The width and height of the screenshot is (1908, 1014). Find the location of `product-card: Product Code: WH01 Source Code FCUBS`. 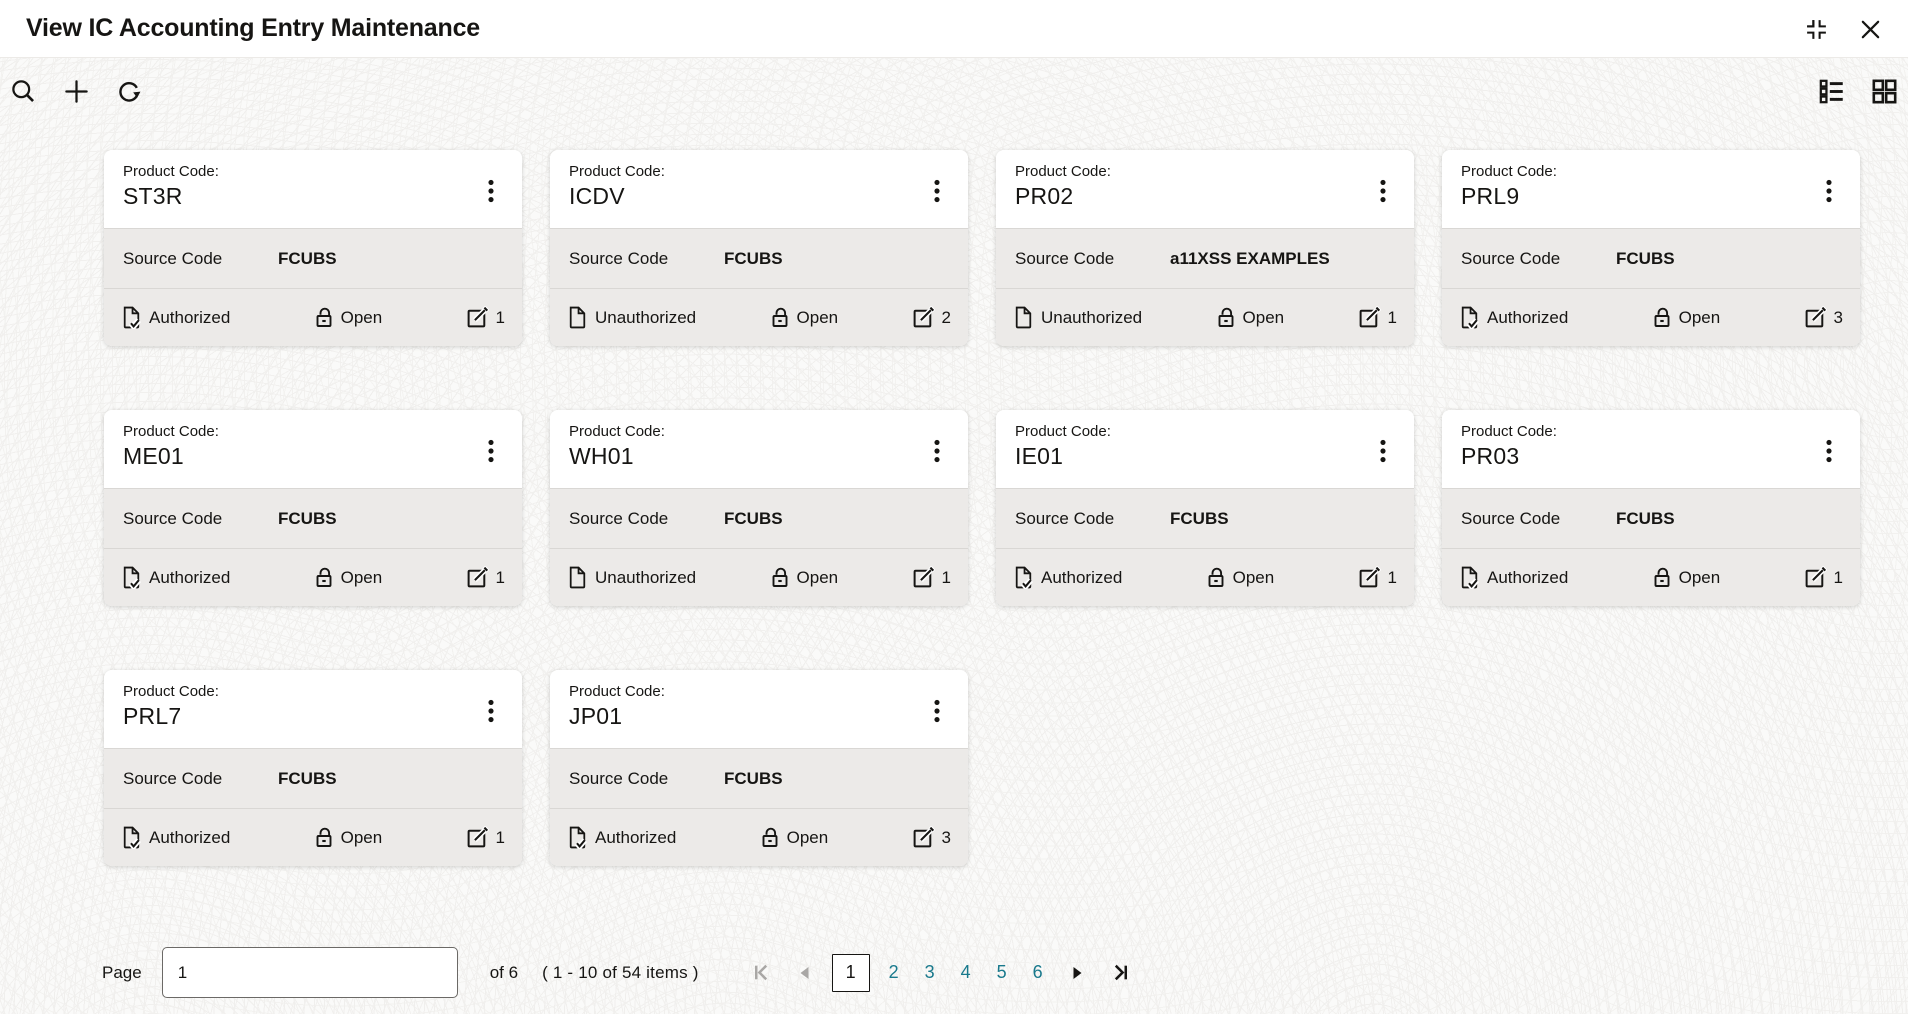

product-card: Product Code: WH01 Source Code FCUBS is located at coordinates (759, 508).